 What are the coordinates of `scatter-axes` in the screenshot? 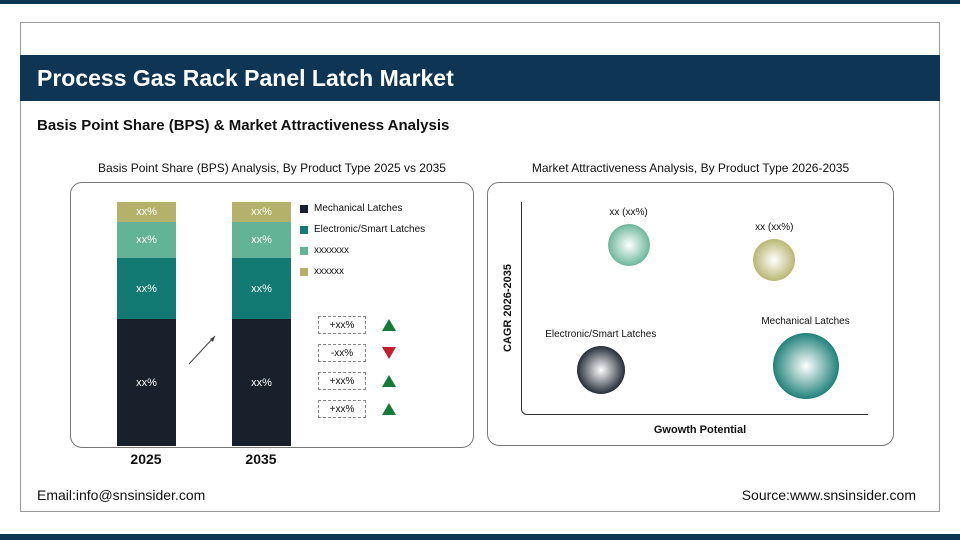 It's located at (694, 308).